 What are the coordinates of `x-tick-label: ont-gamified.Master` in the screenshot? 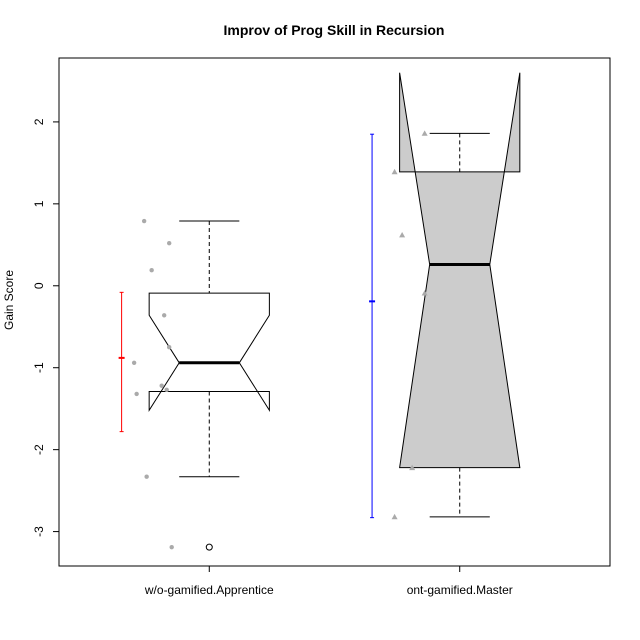 It's located at (460, 590).